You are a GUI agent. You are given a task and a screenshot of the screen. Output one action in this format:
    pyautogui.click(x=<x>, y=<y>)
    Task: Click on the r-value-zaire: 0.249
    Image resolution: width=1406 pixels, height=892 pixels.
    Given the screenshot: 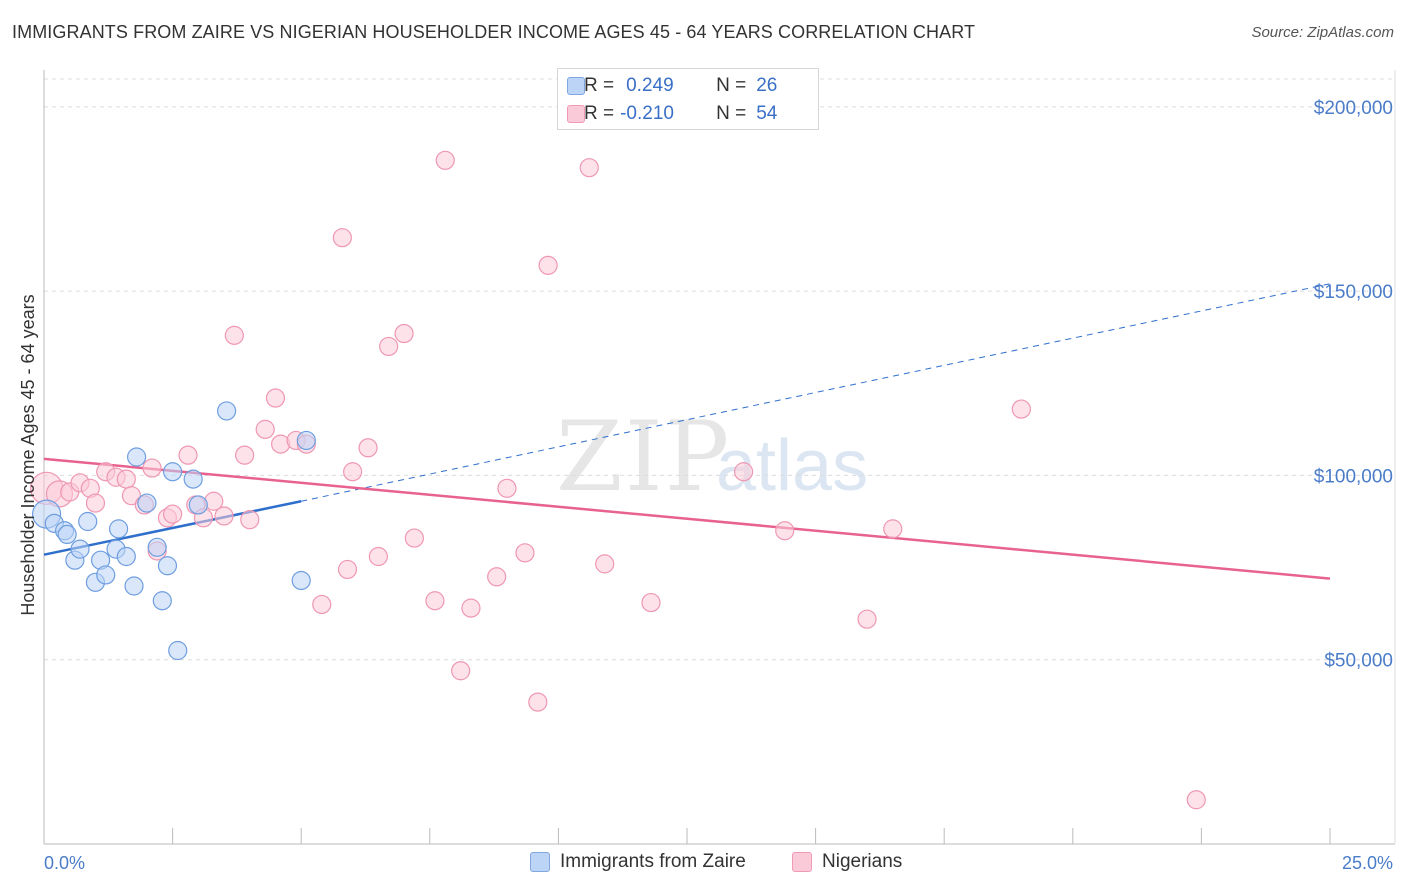 What is the action you would take?
    pyautogui.click(x=650, y=85)
    